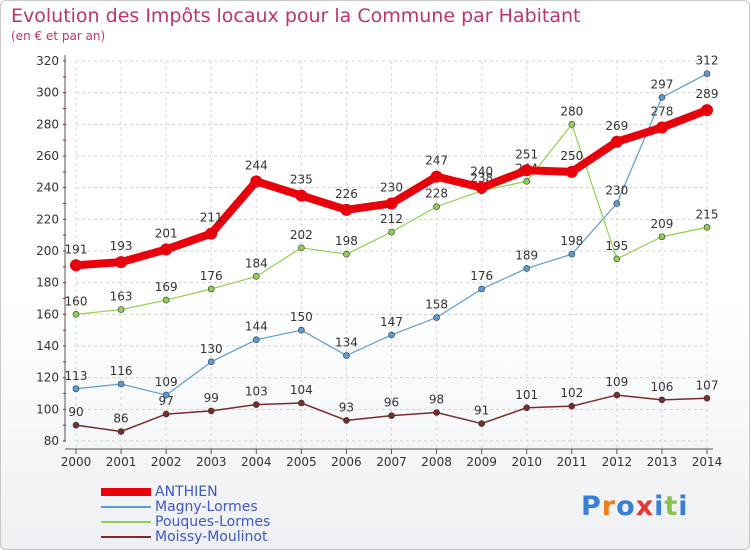 This screenshot has width=750, height=550. I want to click on data-label-0: 278, so click(661, 112).